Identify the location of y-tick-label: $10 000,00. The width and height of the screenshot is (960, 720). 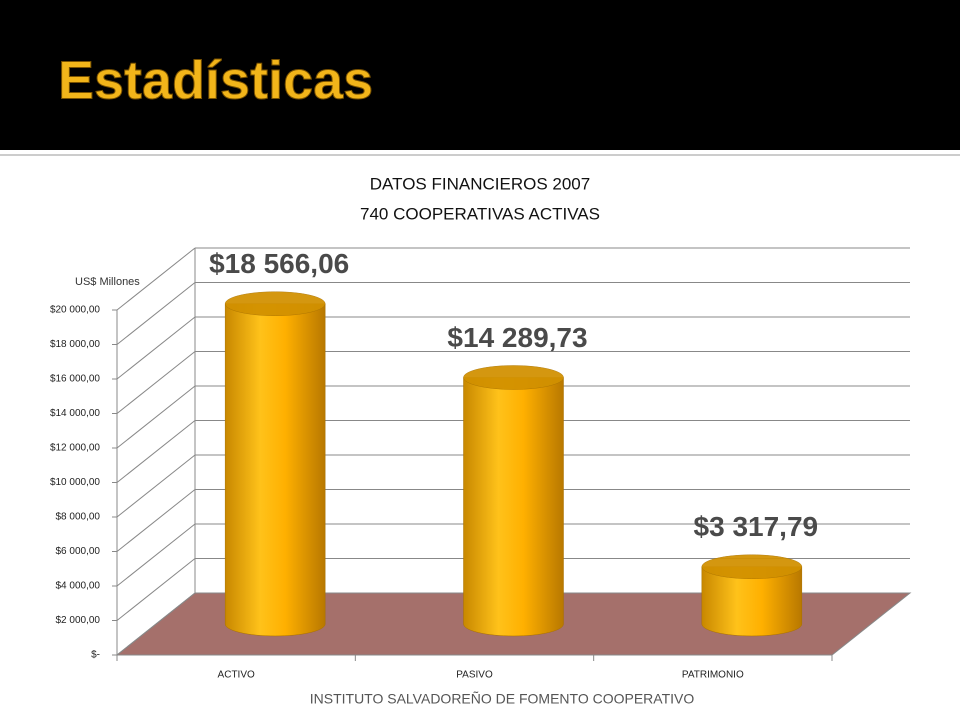
(75, 482).